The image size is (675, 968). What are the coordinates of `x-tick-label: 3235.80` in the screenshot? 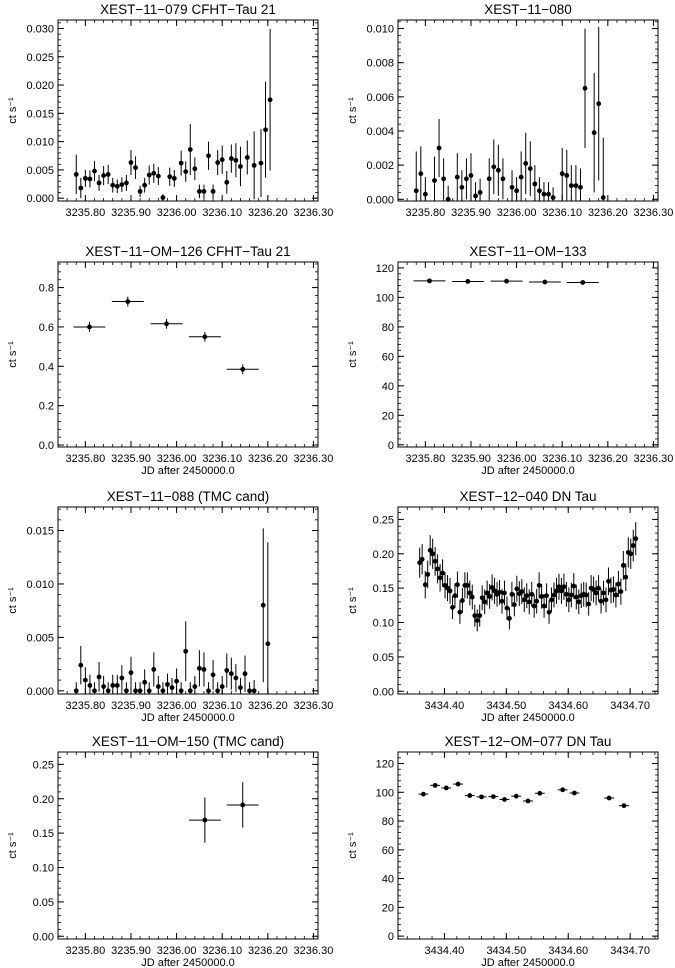 It's located at (85, 951).